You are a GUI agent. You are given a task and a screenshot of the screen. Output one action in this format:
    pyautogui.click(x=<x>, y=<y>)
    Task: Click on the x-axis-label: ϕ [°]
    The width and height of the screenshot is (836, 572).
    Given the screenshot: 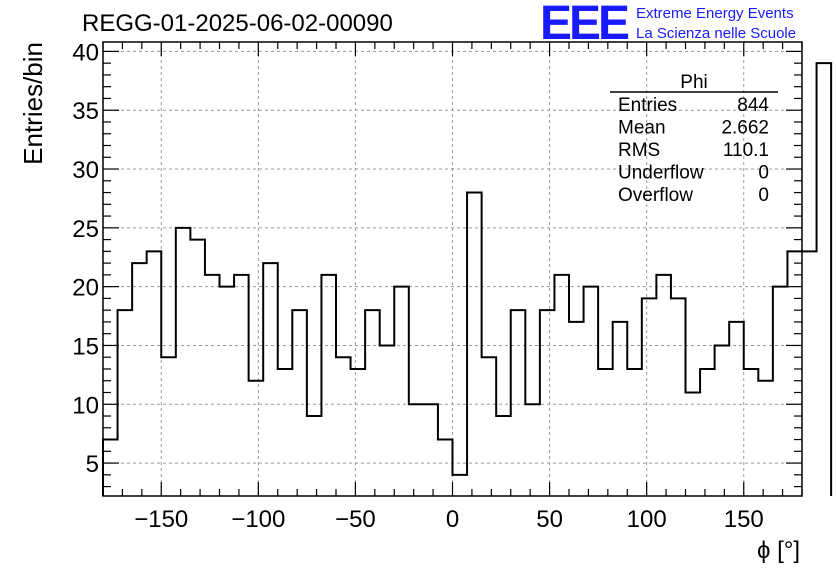 What is the action you would take?
    pyautogui.click(x=778, y=550)
    